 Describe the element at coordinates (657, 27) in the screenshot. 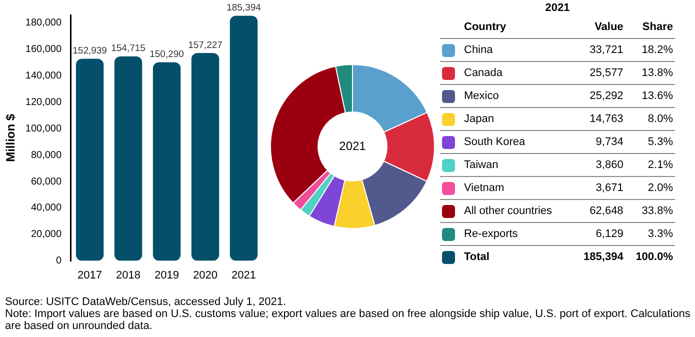

I see `text: Share` at that location.